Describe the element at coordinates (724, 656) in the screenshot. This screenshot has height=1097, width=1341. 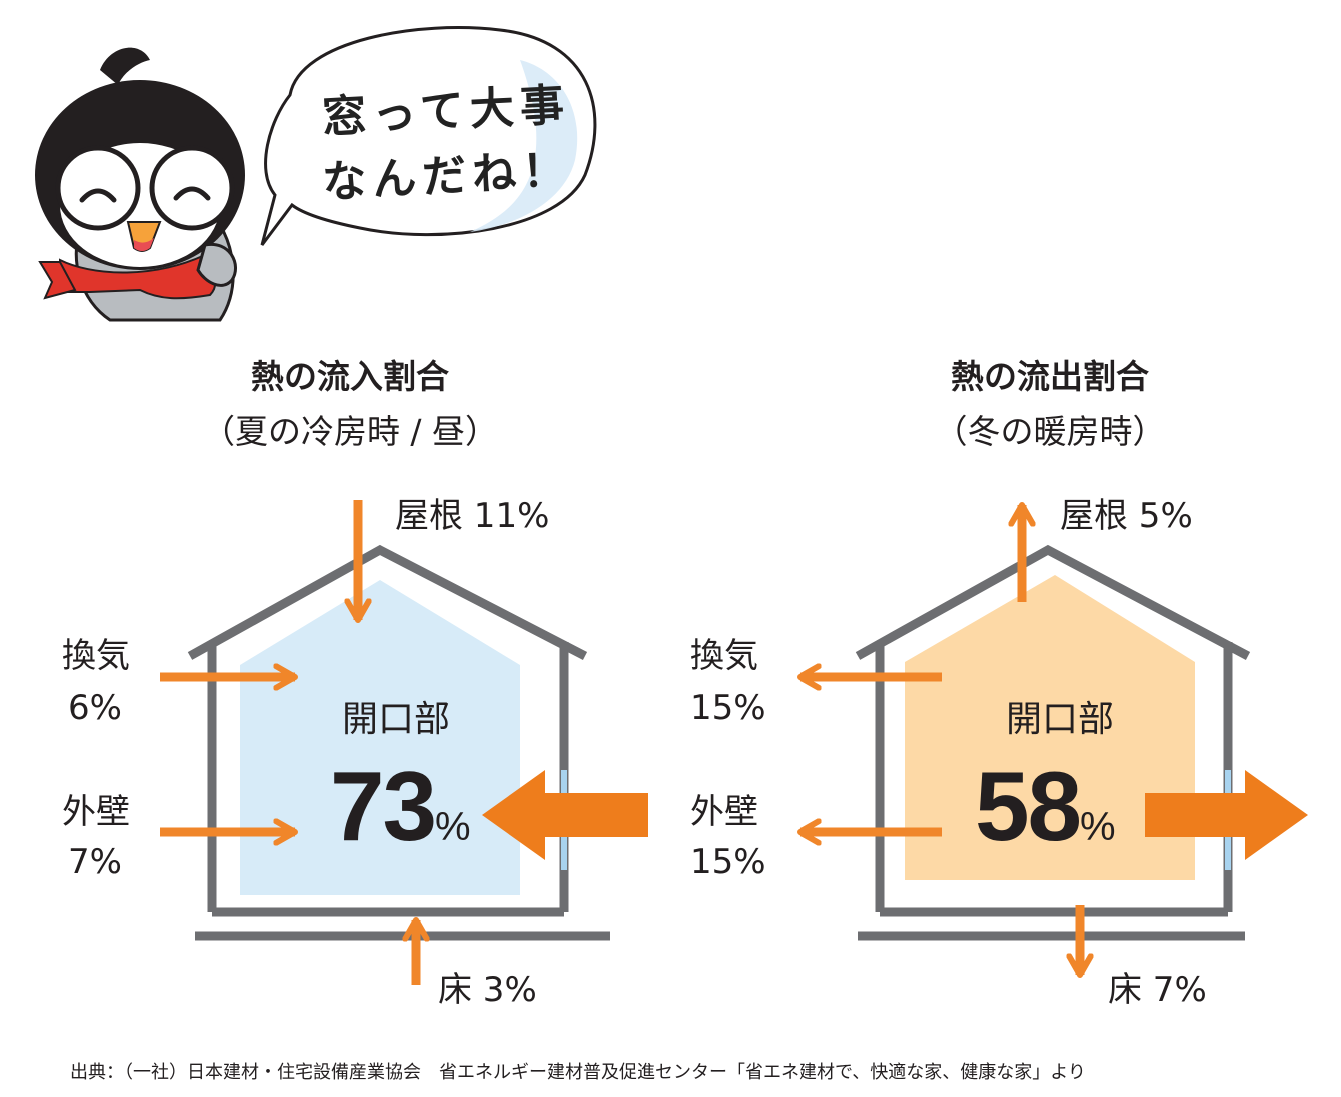
I see `winter-ventilation-label: 換気` at that location.